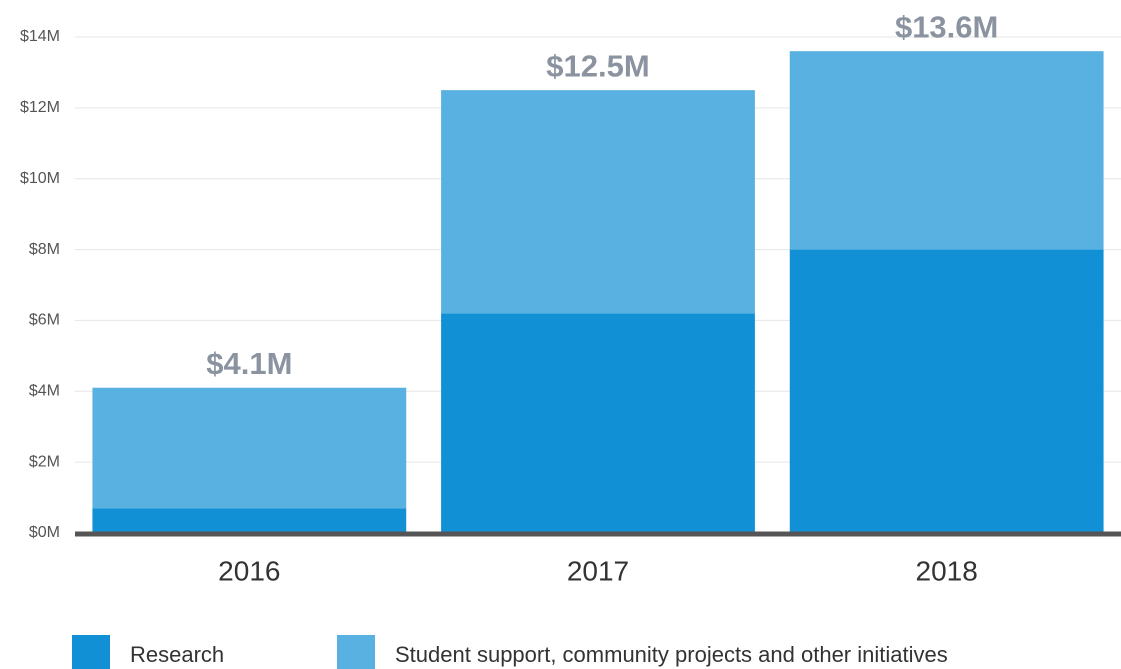 This screenshot has height=669, width=1121. What do you see at coordinates (947, 570) in the screenshot?
I see `x-tick-label: 2018` at bounding box center [947, 570].